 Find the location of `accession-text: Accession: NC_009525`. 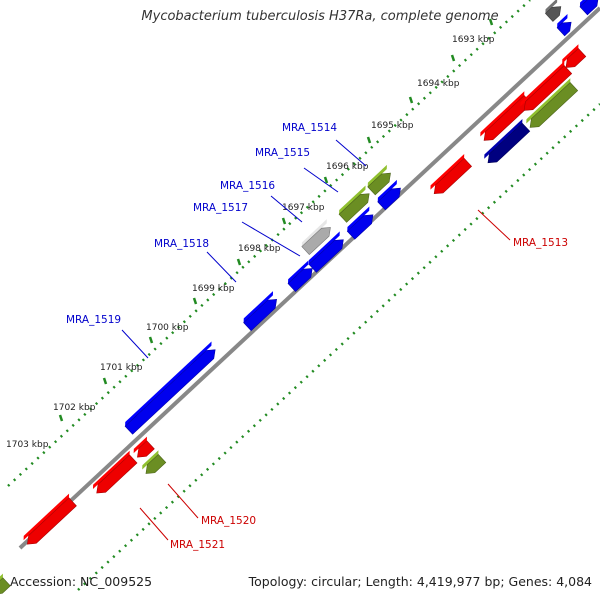

accession-text: Accession: NC_009525 is located at coordinates (81, 581).